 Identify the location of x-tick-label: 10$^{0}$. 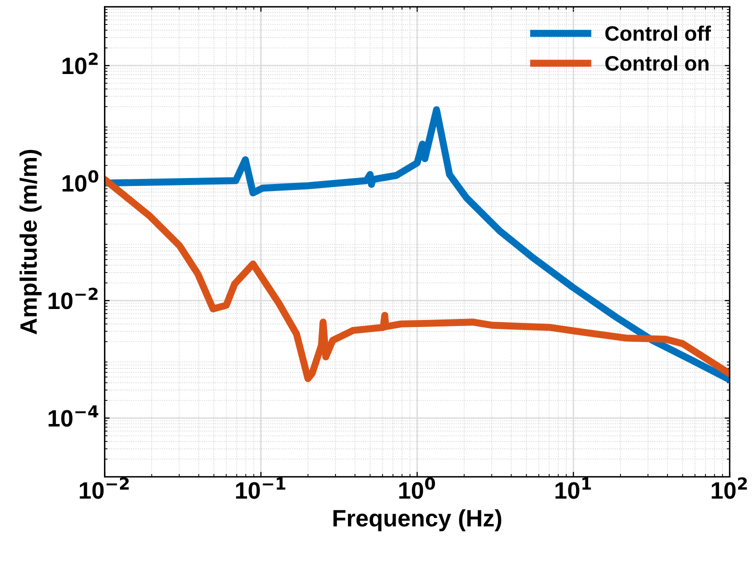
(417, 488).